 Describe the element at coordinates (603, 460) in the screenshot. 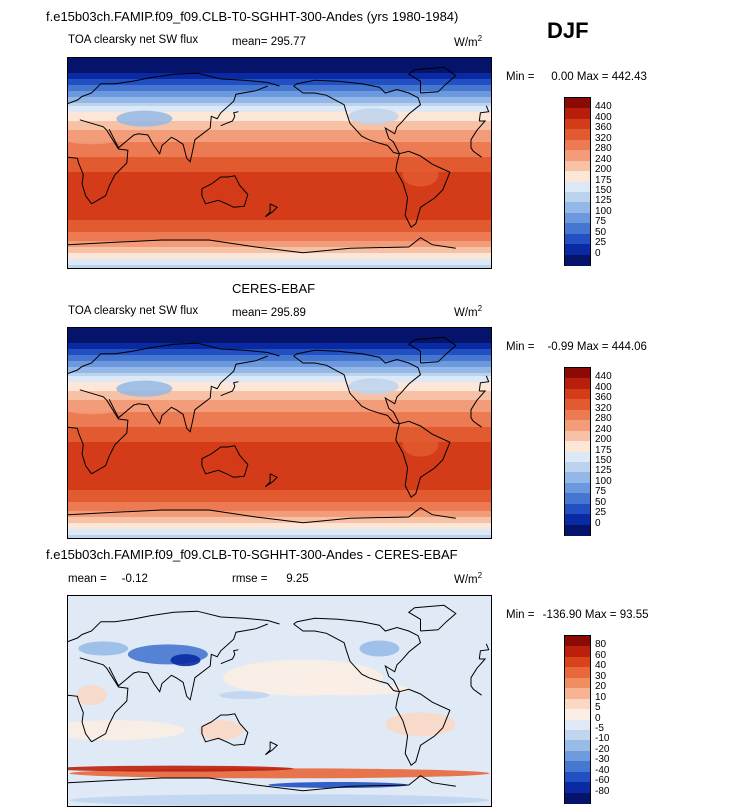

I see `colorbar-tick-label: 150` at that location.